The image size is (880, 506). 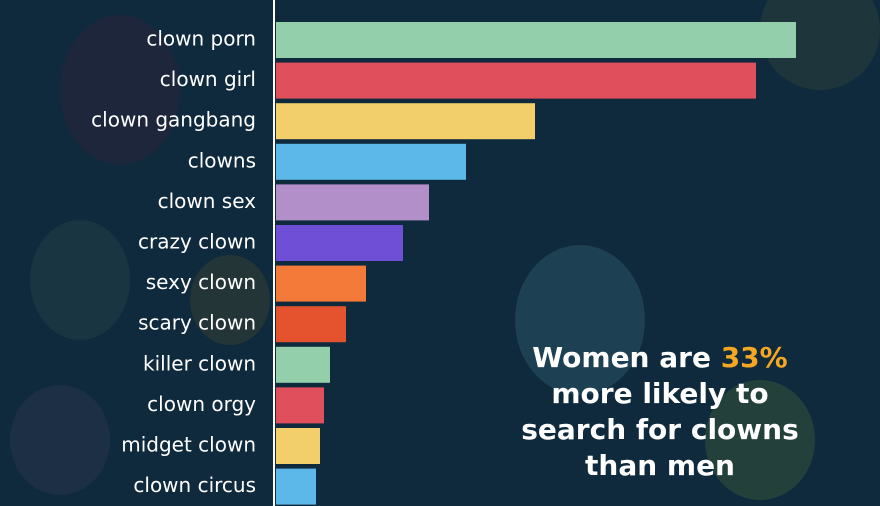 What do you see at coordinates (197, 323) in the screenshot?
I see `category-label: scary clown` at bounding box center [197, 323].